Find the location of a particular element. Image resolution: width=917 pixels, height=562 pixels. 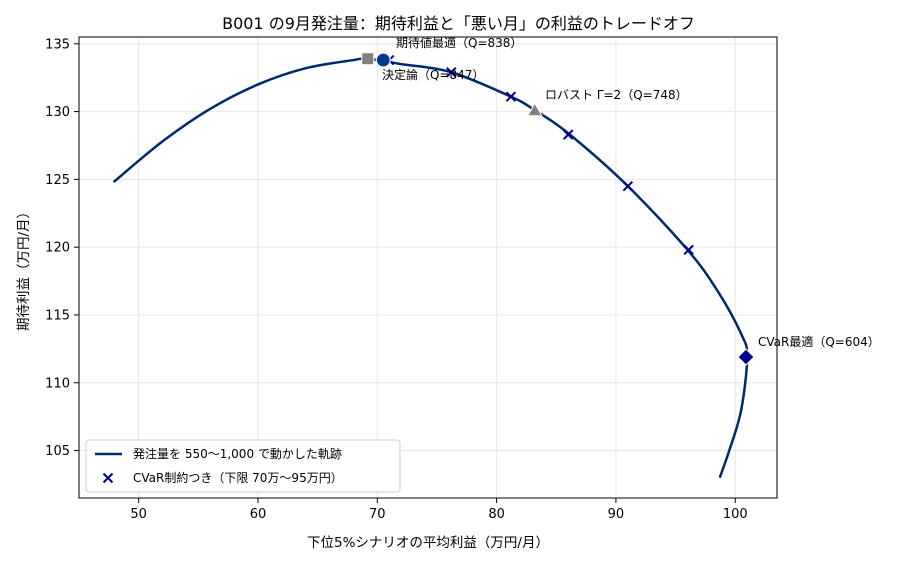

chart-title: B001 の9月発注量：期待利益と「悪い月」の利益のトレードオフ is located at coordinates (458, 23).